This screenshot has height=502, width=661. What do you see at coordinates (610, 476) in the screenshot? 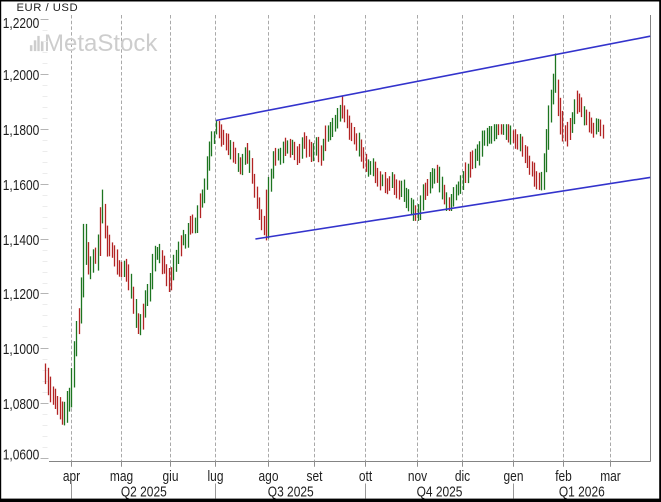
I see `svg-text: mar` at bounding box center [610, 476].